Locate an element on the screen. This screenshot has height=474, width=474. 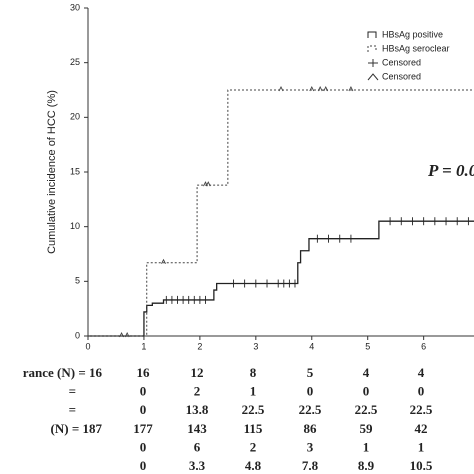
y-tick-label: 5 is located at coordinates (77, 281).